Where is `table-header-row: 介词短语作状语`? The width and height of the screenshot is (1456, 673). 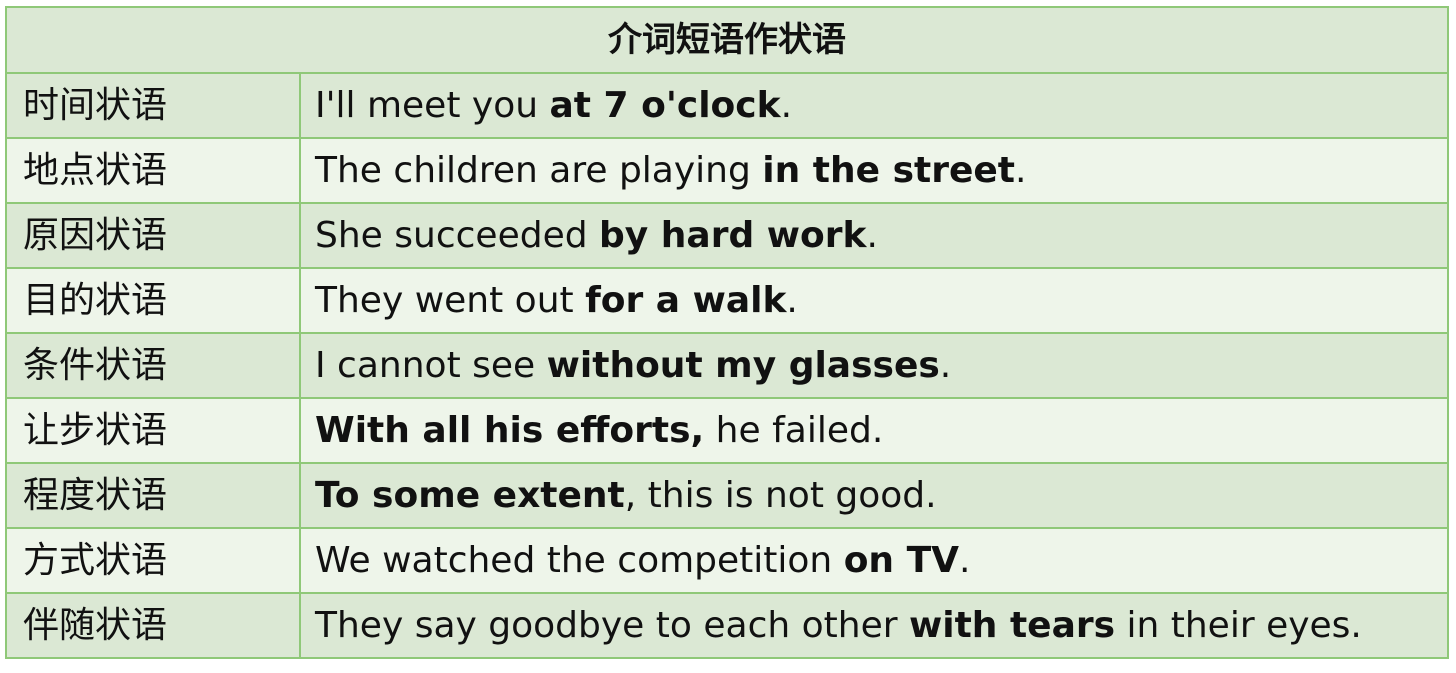
table-header-row: 介词短语作状语 is located at coordinates (727, 40).